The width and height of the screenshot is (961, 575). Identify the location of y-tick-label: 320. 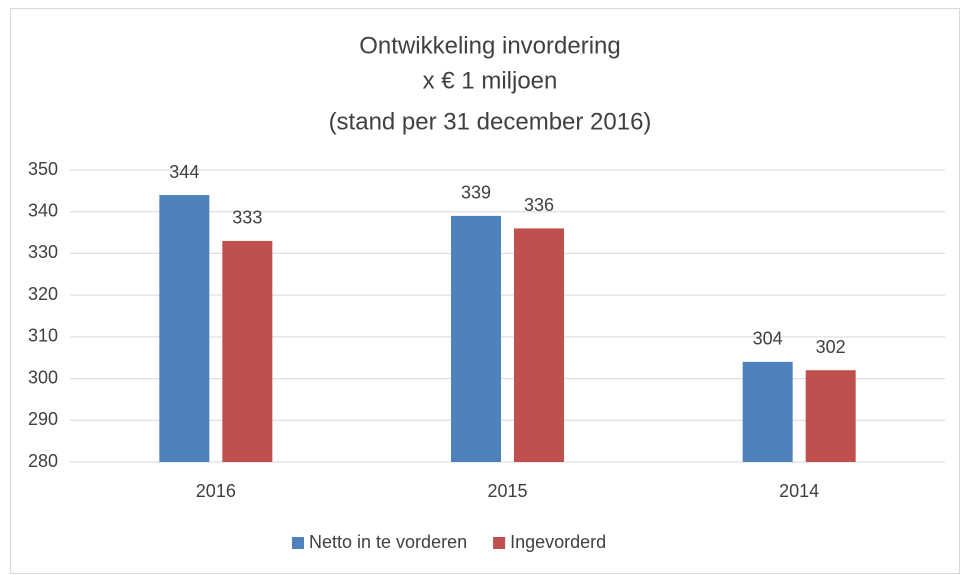
(43, 294).